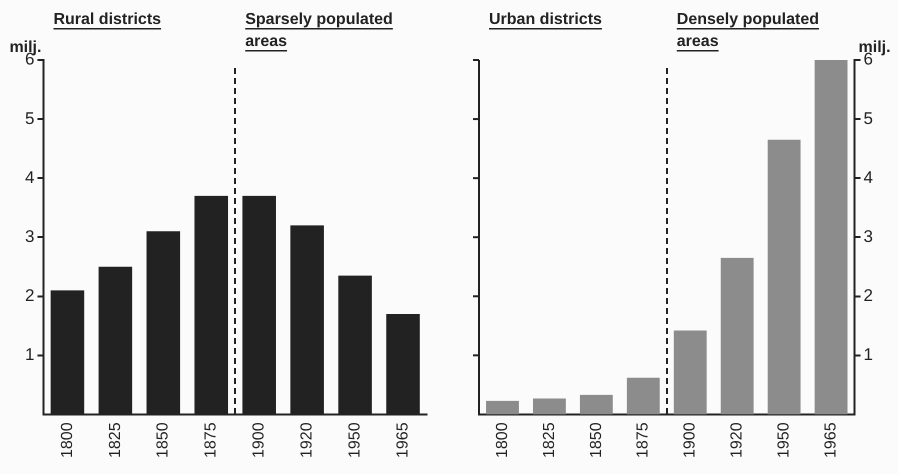  Describe the element at coordinates (545, 19) in the screenshot. I see `text: Urban districts` at that location.